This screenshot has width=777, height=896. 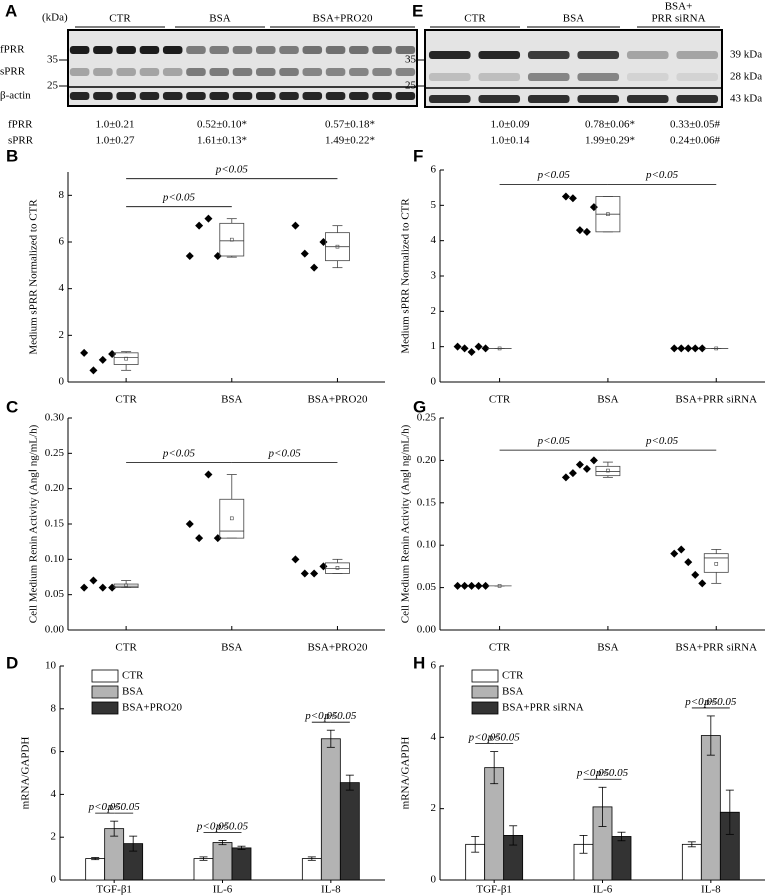 I want to click on quant-value: 1.49±0.22*, so click(x=350, y=141).